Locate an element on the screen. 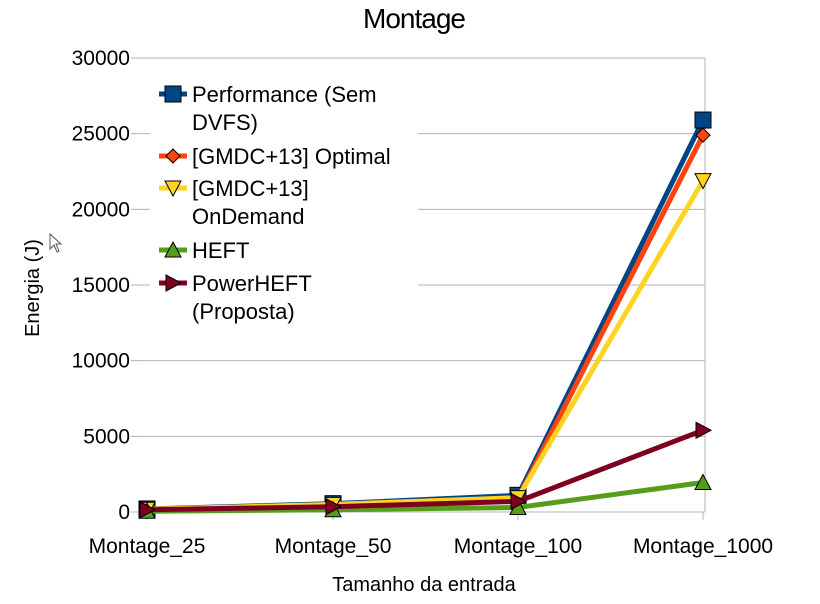 The height and width of the screenshot is (604, 820). y-tick-label: 30000 is located at coordinates (101, 58).